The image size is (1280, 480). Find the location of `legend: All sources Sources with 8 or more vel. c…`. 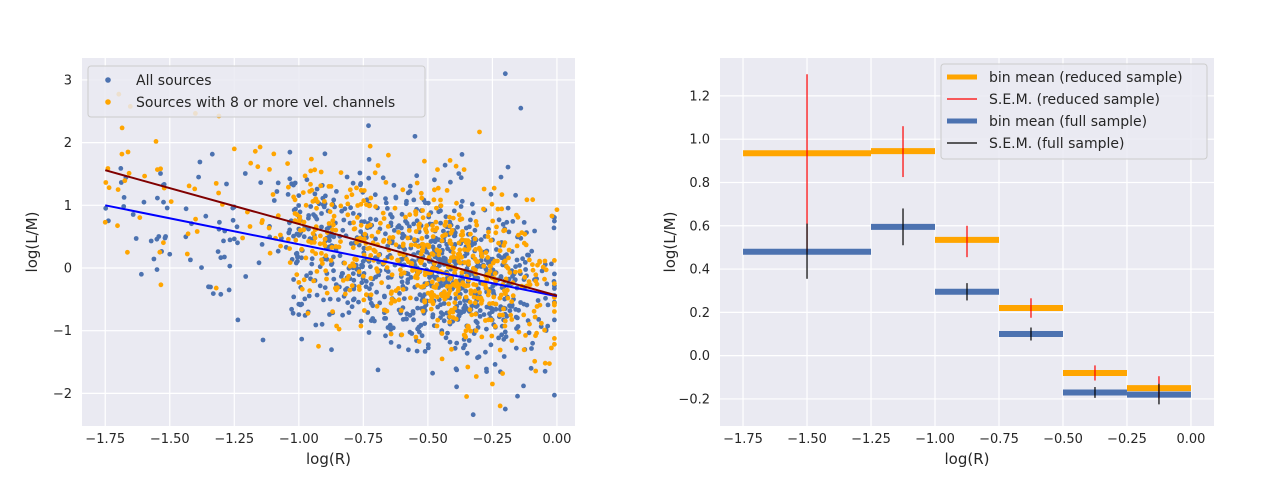

legend: All sources Sources with 8 or more vel. c… is located at coordinates (256, 91).